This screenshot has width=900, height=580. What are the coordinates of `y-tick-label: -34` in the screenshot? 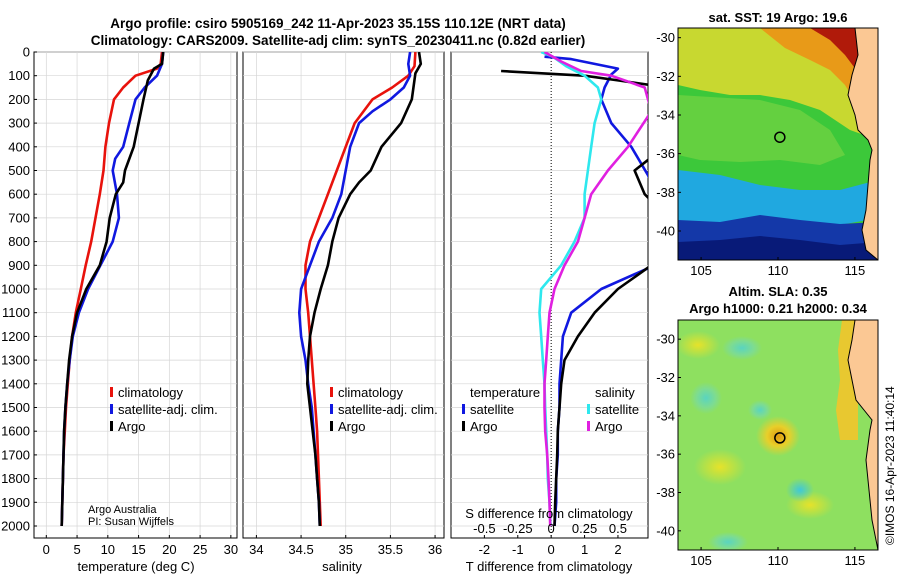 It's located at (665, 115).